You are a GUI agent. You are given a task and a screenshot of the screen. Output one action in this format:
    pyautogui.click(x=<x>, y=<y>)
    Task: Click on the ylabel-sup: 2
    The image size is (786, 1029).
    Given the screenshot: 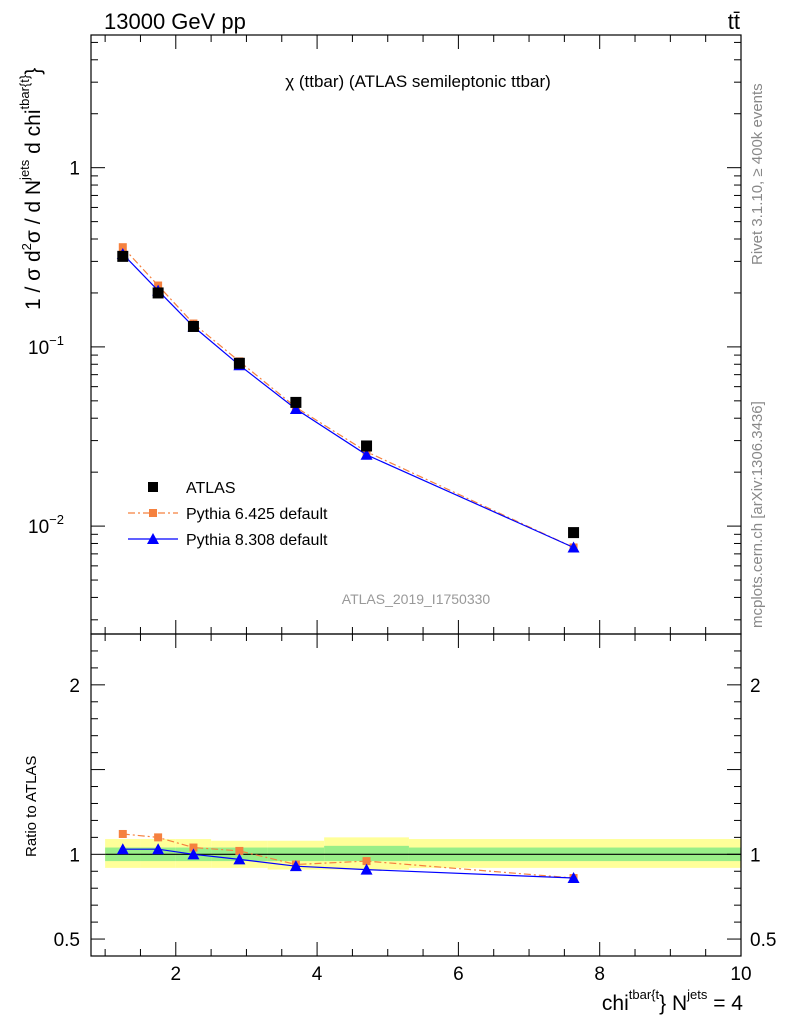 What is the action you would take?
    pyautogui.click(x=26, y=246)
    